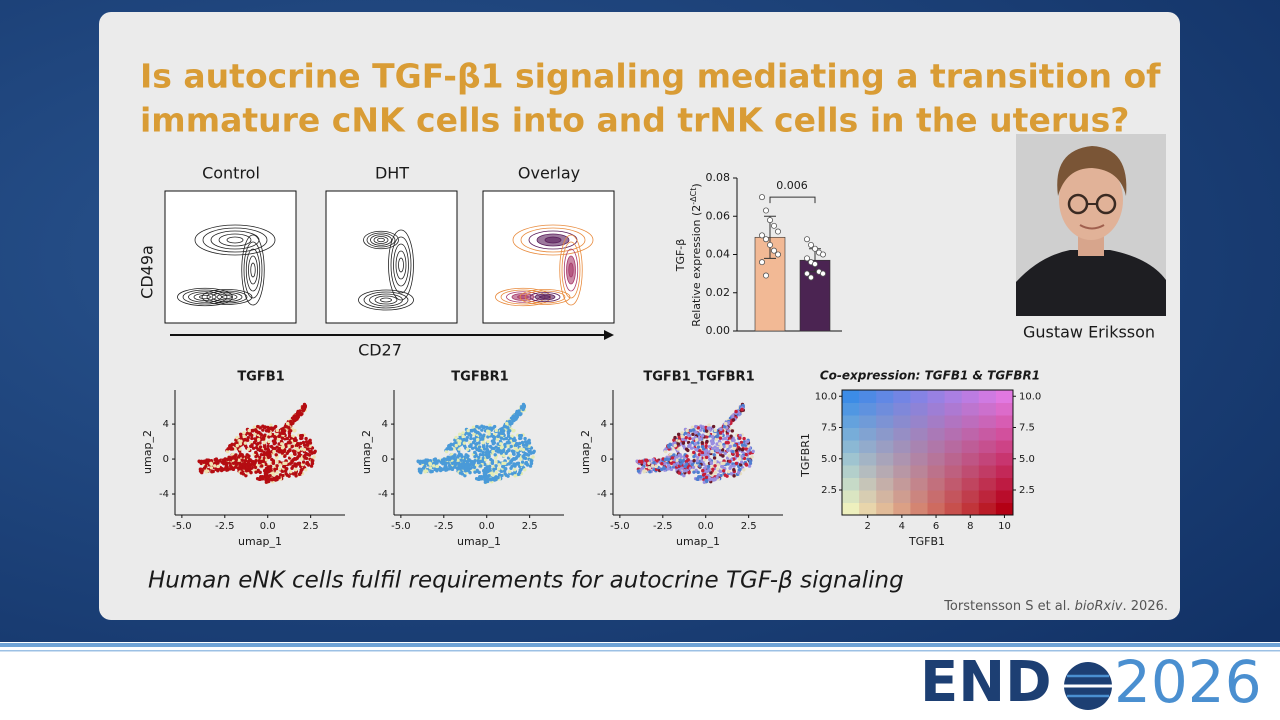  Describe the element at coordinates (604, 424) in the screenshot. I see `y-tick-label: 4` at that location.